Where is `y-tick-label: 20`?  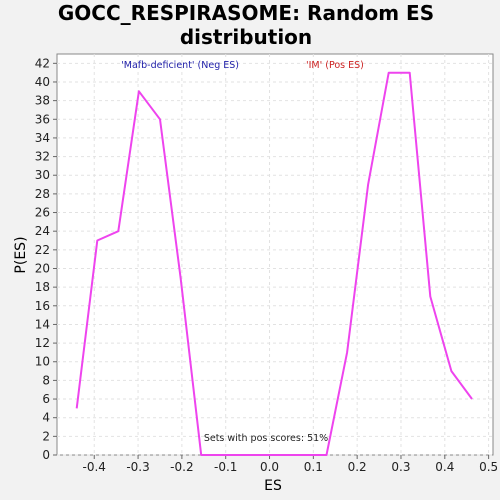
y-tick-label: 20 is located at coordinates (42, 268).